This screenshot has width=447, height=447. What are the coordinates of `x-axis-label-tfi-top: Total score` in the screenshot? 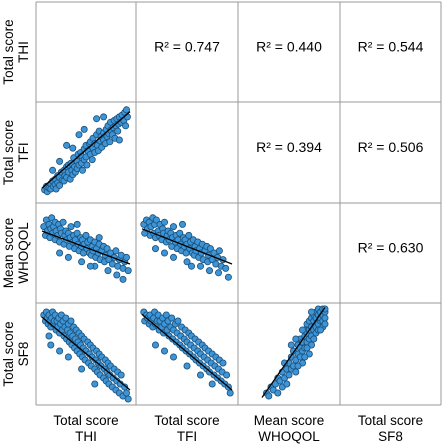 It's located at (186, 420).